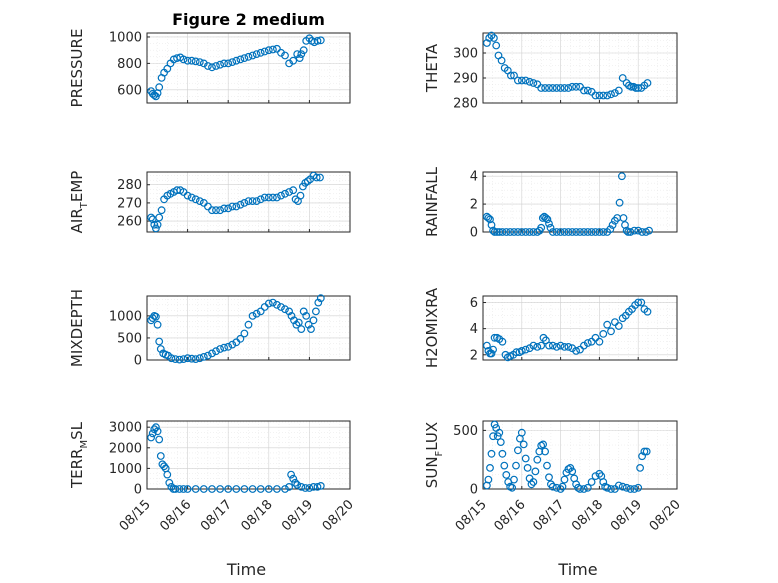 This screenshot has height=583, width=778. I want to click on panel-7-xtick-label: 08/18, so click(587, 515).